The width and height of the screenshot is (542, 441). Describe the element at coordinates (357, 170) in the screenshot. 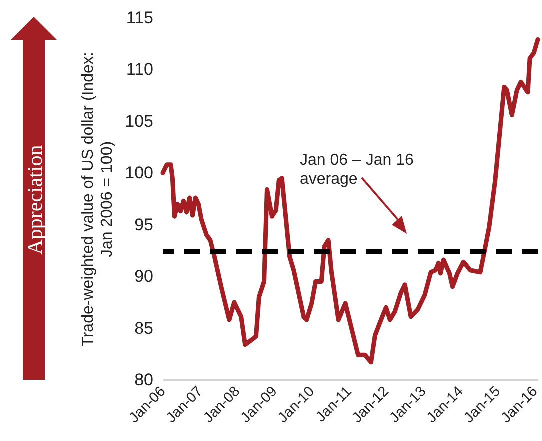

I see `ref-line-label: Jan 06 – Jan 16 average` at that location.